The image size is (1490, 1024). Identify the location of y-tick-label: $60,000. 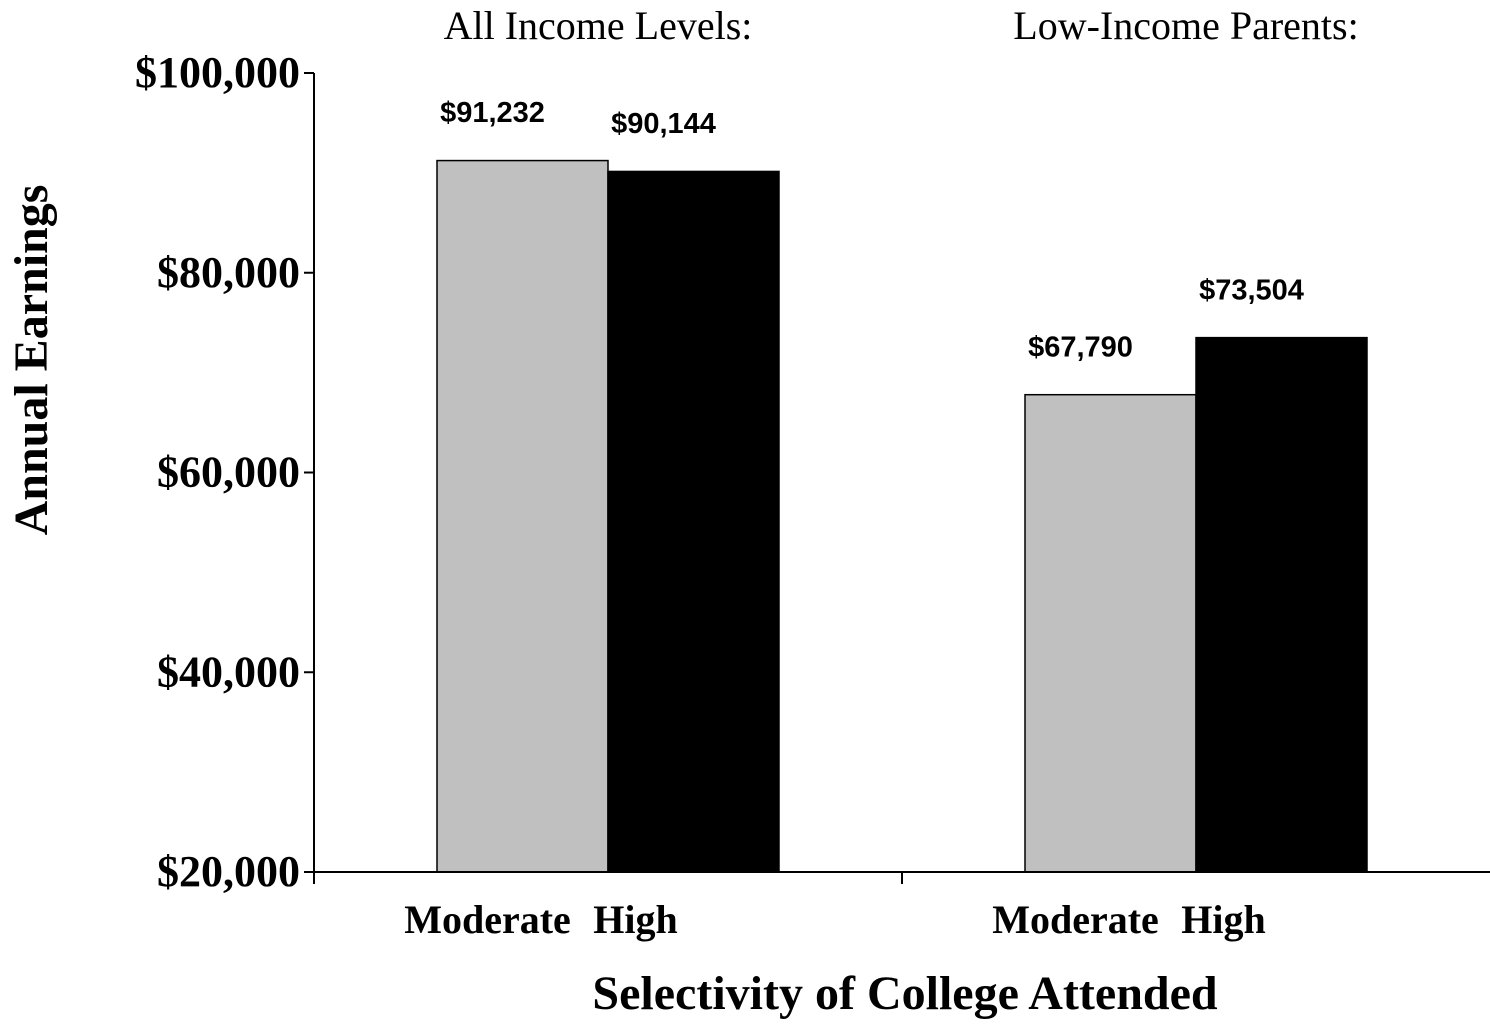
(228, 472).